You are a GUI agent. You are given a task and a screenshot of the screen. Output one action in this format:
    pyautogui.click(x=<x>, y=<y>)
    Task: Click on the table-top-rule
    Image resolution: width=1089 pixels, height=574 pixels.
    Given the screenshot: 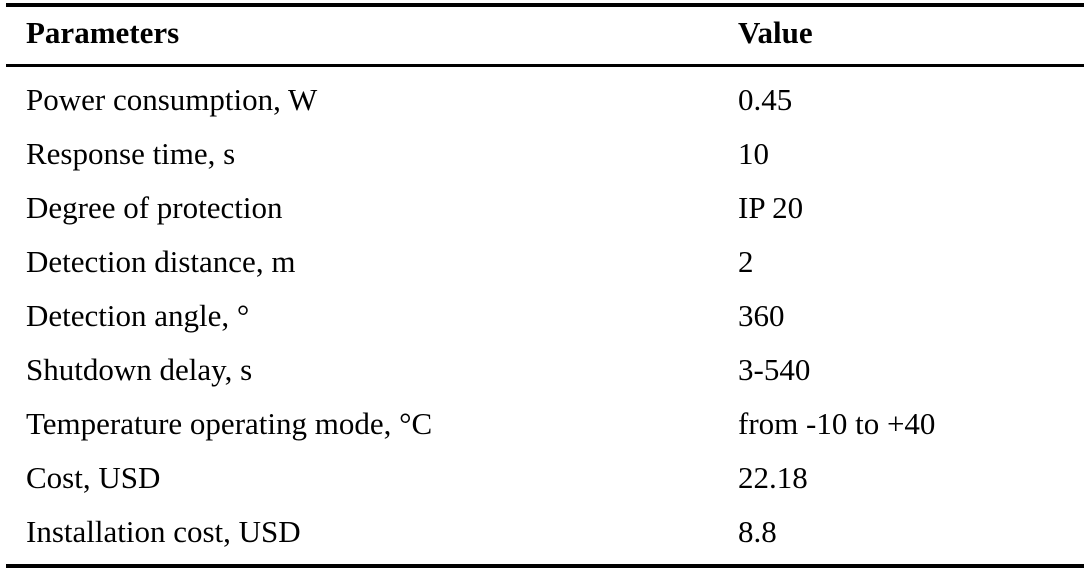 What is the action you would take?
    pyautogui.click(x=545, y=5)
    